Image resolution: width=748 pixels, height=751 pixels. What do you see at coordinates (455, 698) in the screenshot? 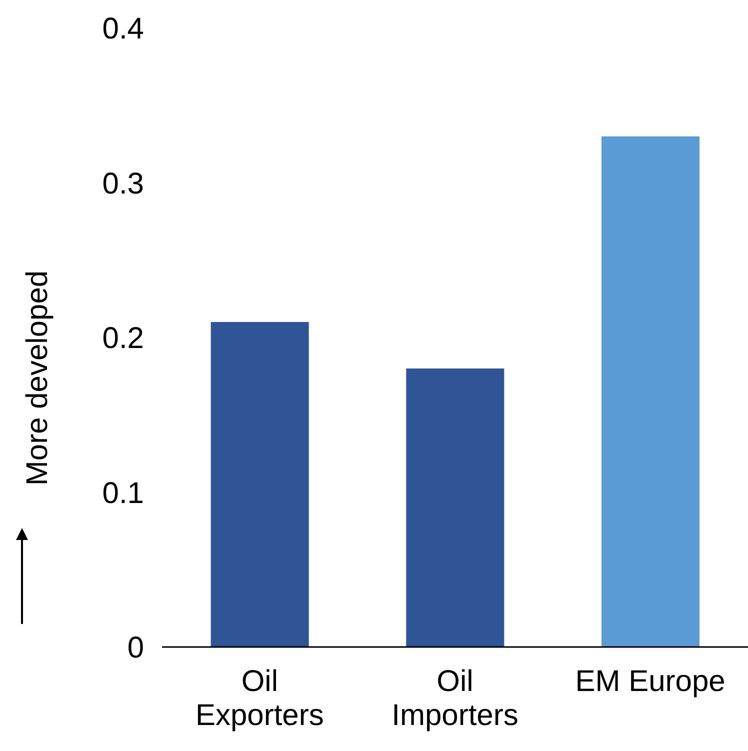
I see `x-tick-label: Oil Importers` at bounding box center [455, 698].